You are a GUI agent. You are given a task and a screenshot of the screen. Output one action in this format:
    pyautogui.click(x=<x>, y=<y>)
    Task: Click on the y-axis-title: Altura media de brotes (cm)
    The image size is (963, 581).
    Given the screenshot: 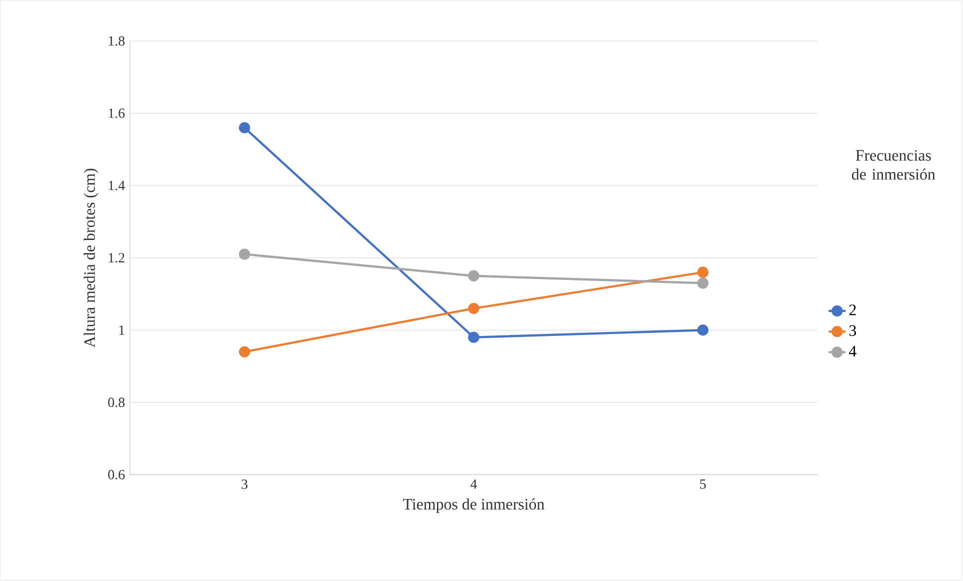 What is the action you would take?
    pyautogui.click(x=91, y=258)
    